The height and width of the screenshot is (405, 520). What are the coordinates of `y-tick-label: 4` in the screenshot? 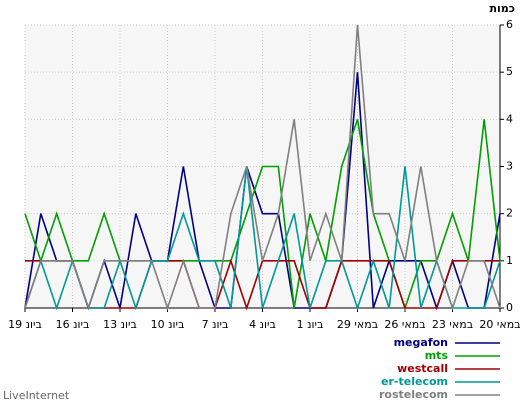 It's located at (509, 118).